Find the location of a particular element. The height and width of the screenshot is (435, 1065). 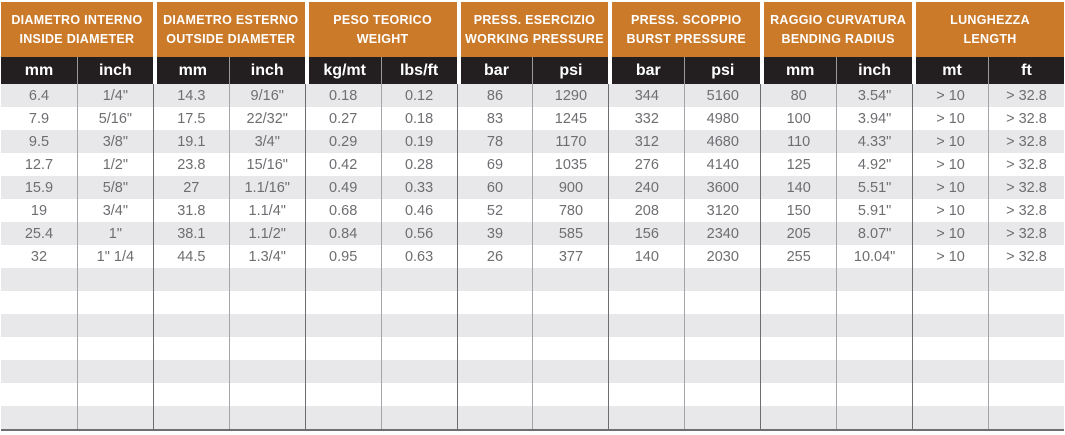

cell: 27 is located at coordinates (190, 187).